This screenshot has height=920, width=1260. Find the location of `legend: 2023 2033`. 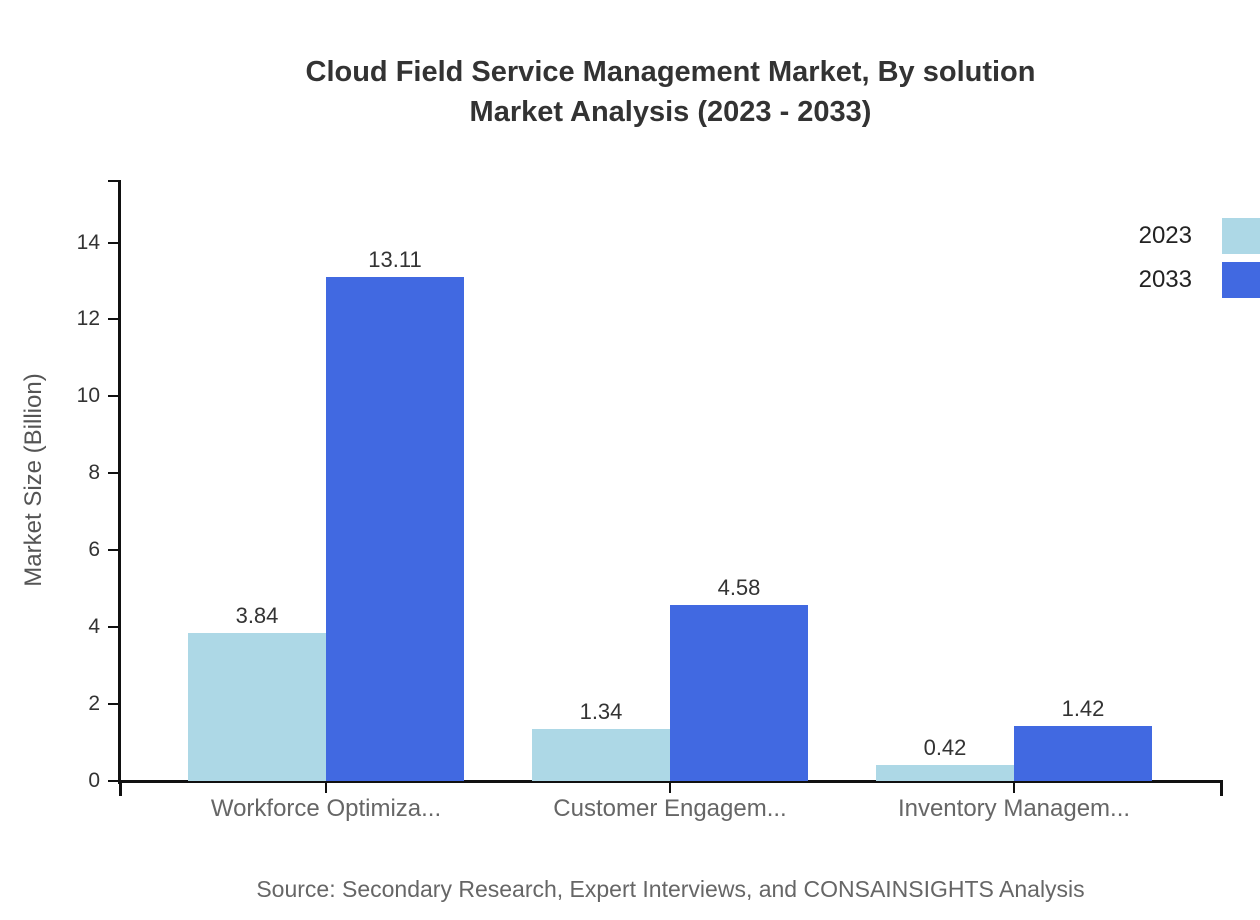

legend: 2023 2033 is located at coordinates (1199, 258).